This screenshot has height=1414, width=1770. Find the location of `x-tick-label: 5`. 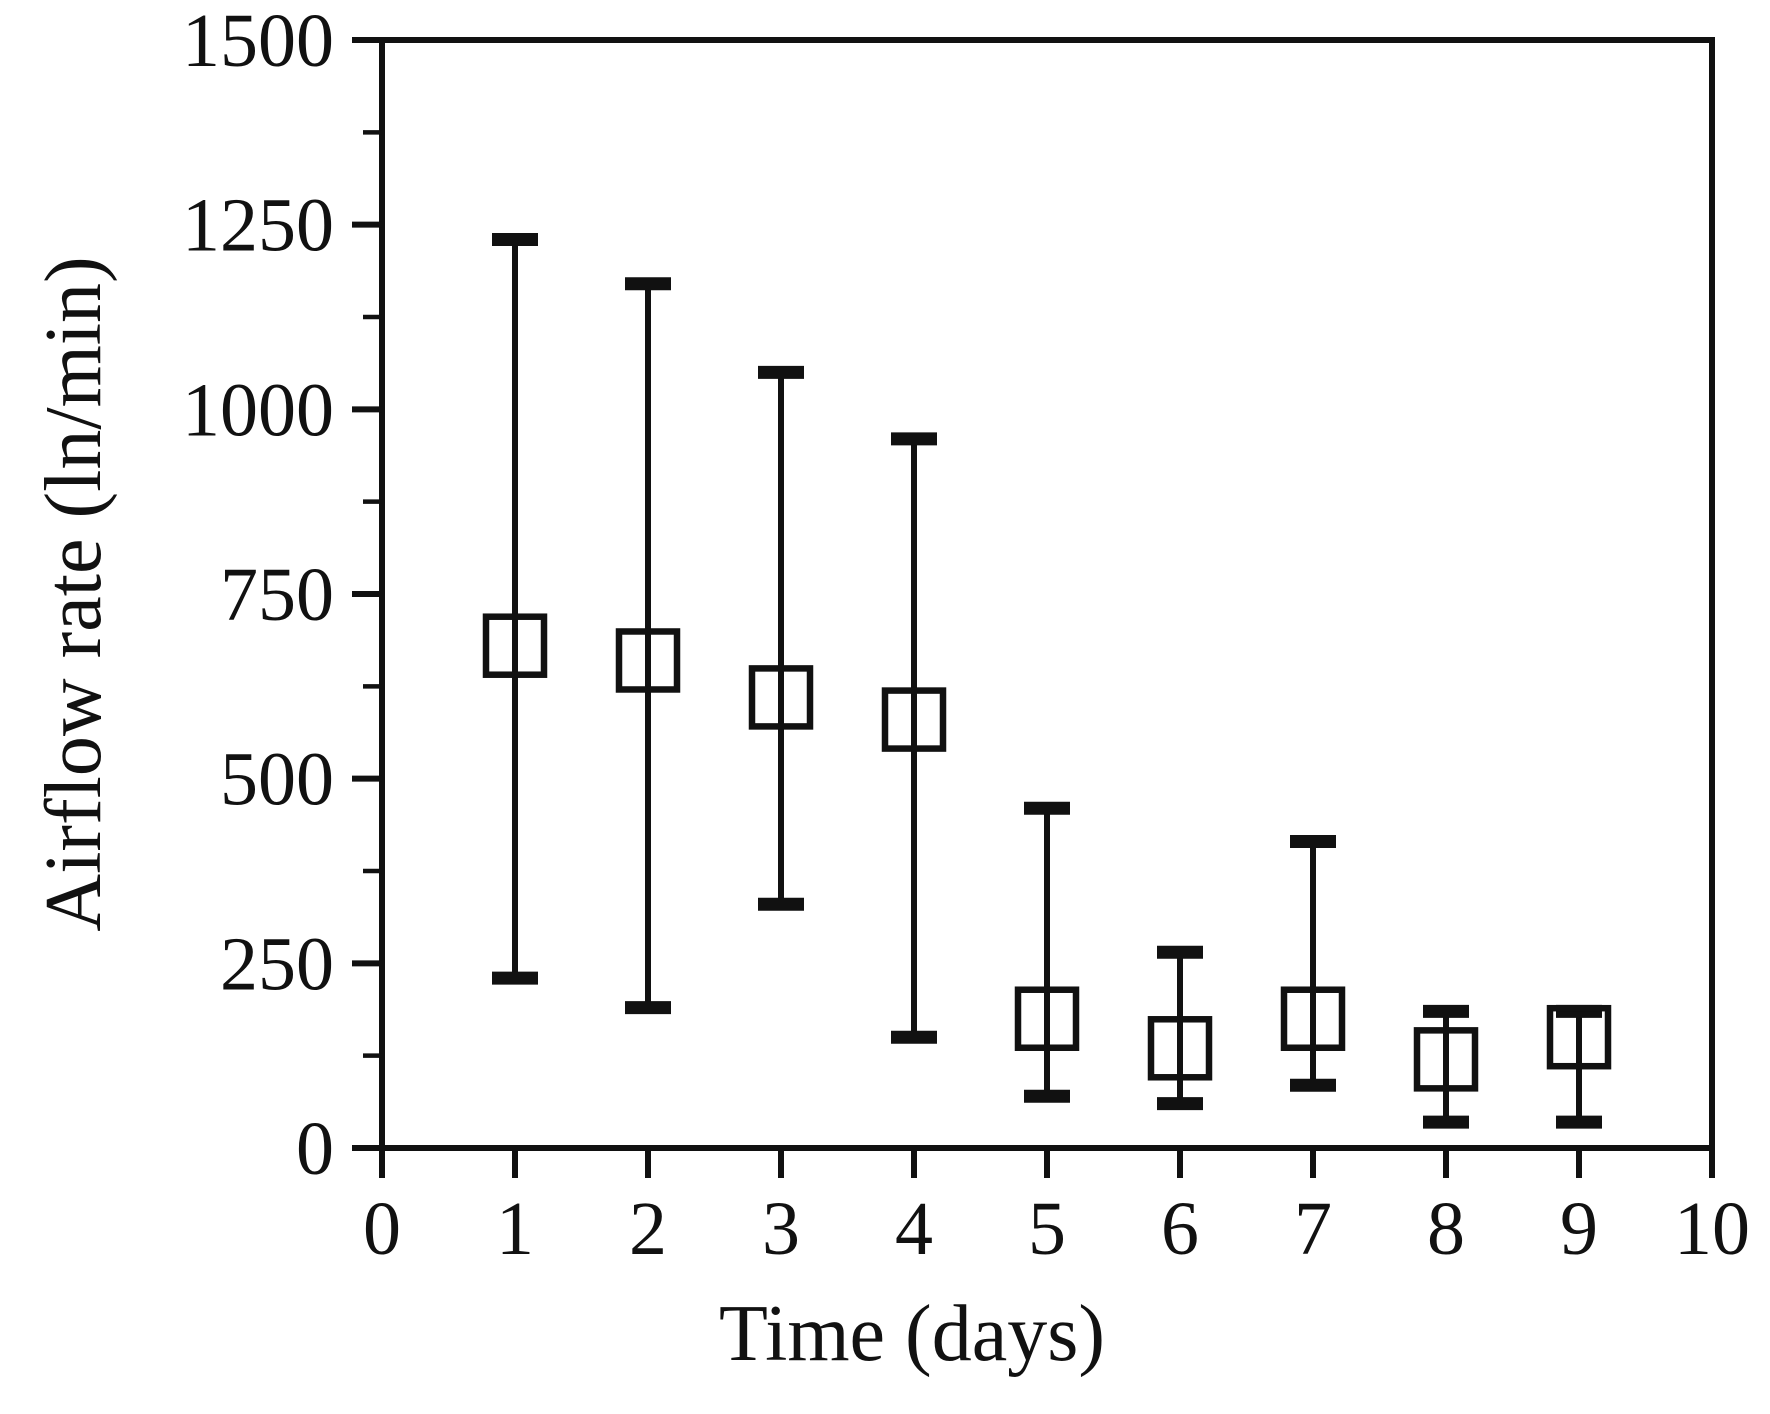

x-tick-label: 5 is located at coordinates (1047, 1229).